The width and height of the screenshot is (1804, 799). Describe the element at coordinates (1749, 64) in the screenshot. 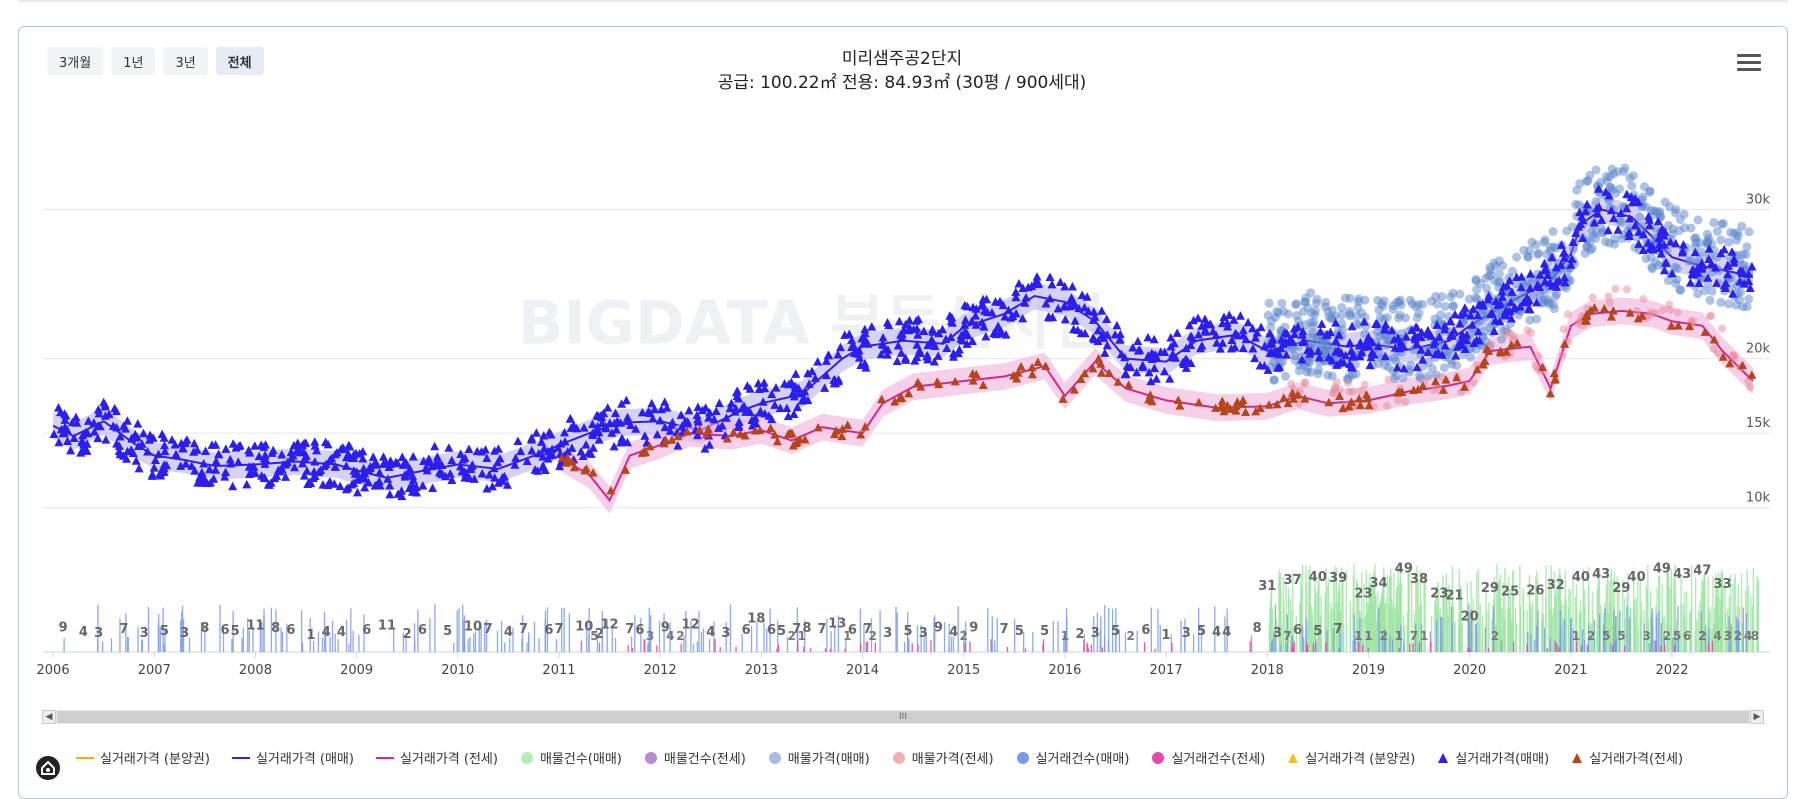

I see `hamburger-menu-icon` at that location.